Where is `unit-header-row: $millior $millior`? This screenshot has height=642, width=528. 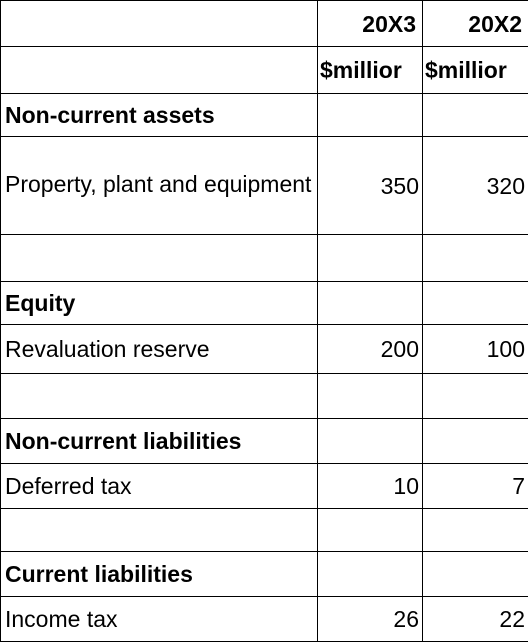 unit-header-row: $millior $millior is located at coordinates (264, 70).